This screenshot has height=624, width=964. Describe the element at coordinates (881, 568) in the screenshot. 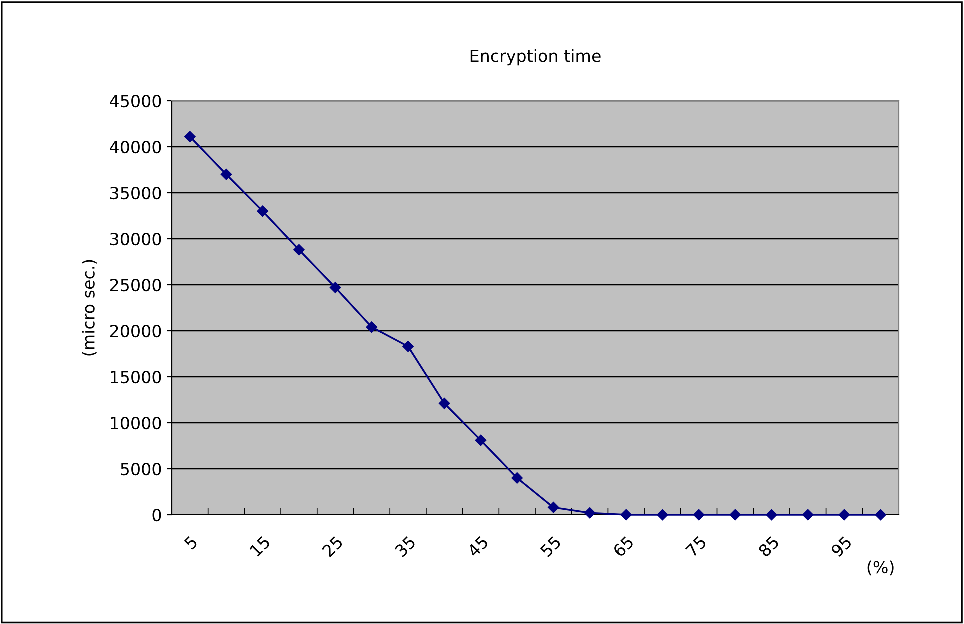

I see `x-axis-title: (%)` at that location.